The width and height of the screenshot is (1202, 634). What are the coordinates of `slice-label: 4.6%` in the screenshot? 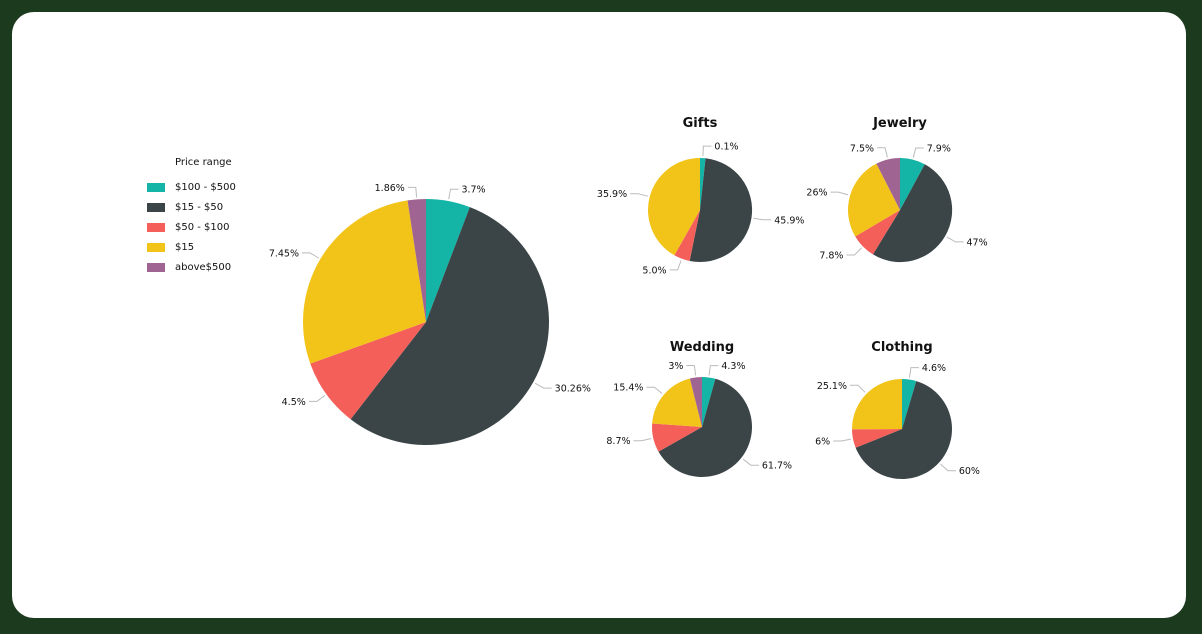 It's located at (934, 368).